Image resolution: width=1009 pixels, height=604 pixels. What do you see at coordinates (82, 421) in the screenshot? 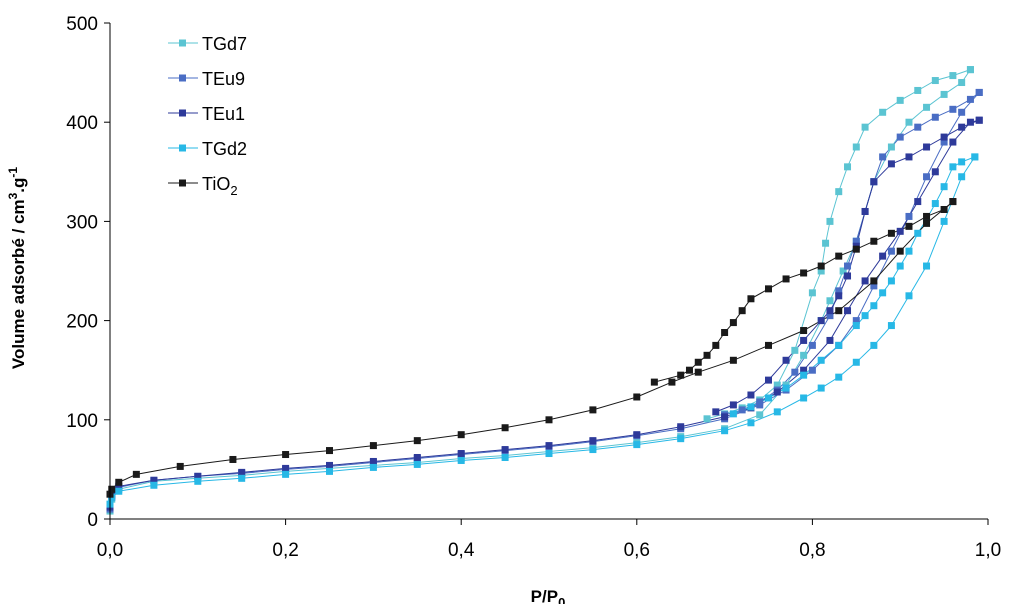
I see `y-tick-label: 100` at bounding box center [82, 421].